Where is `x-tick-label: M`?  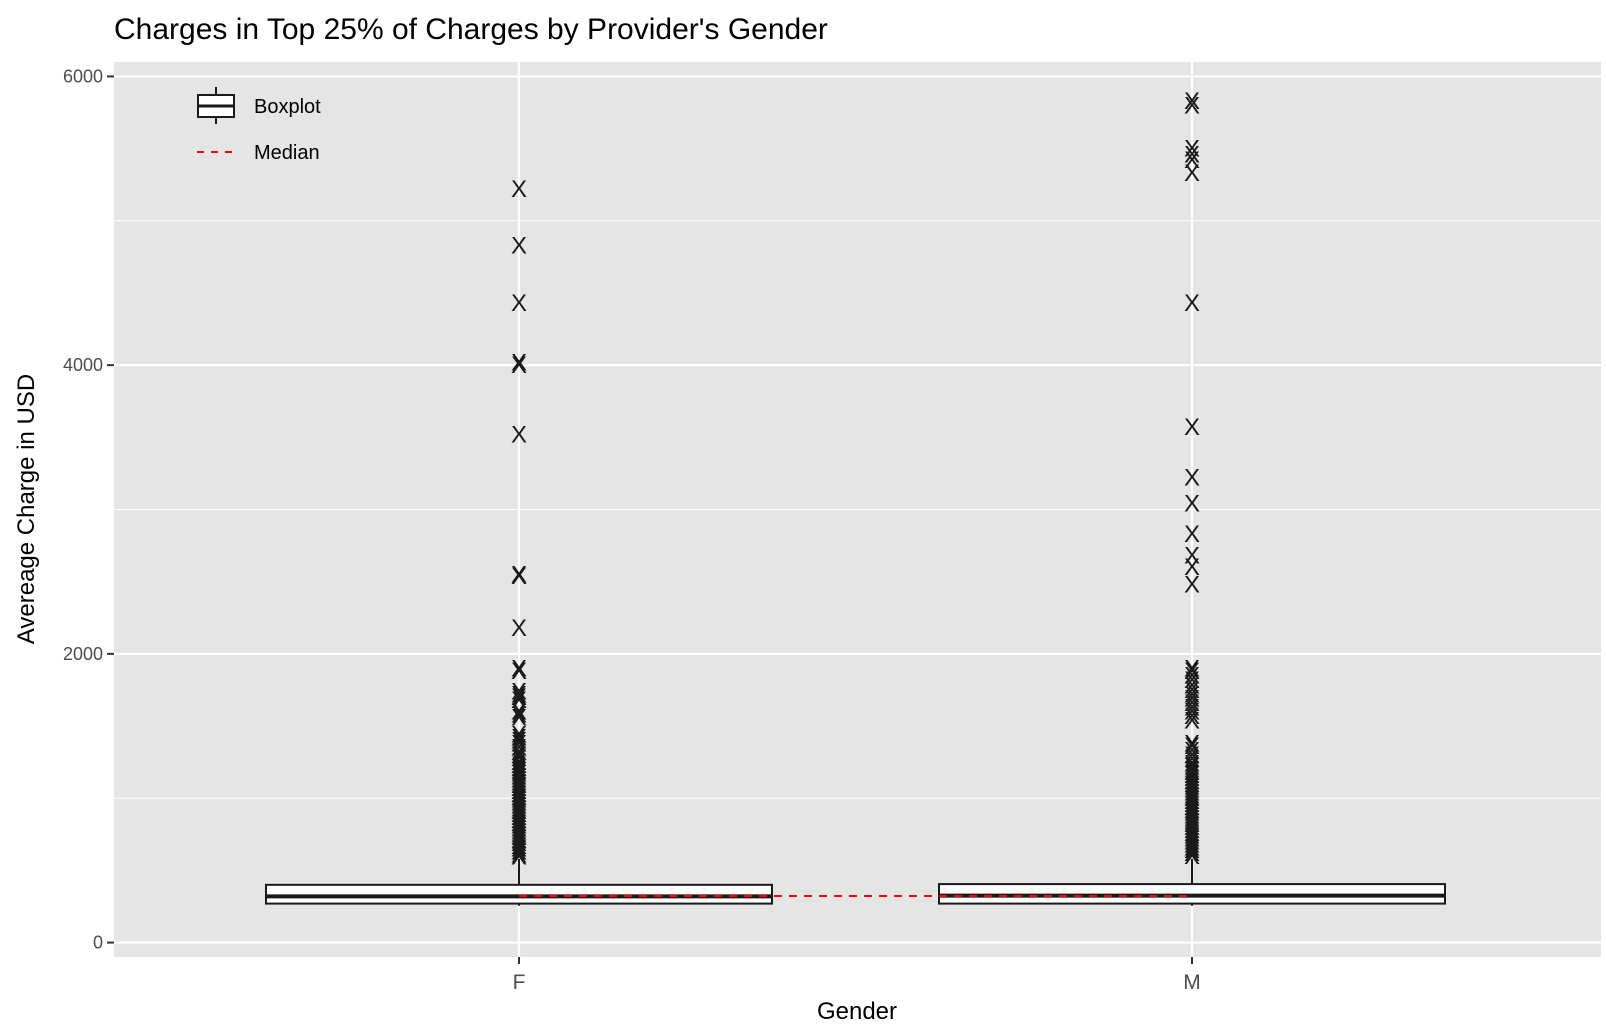 x-tick-label: M is located at coordinates (1192, 982).